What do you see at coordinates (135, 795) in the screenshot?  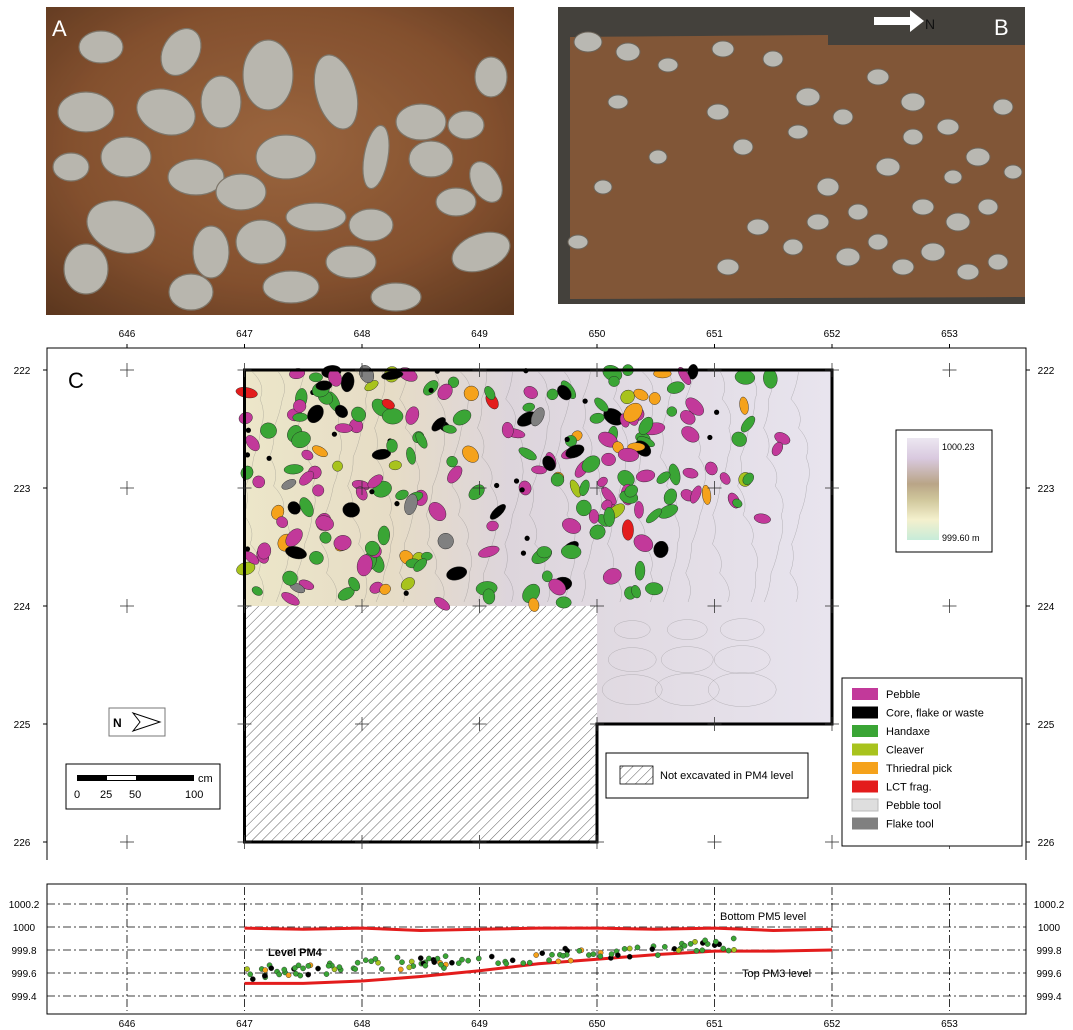 I see `scale-label-50: 50` at bounding box center [135, 795].